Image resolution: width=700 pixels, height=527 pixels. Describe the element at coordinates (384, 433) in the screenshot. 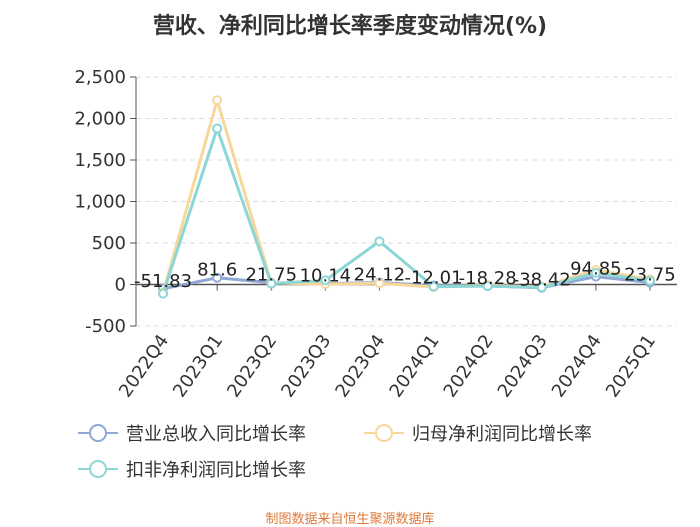

I see `legend-net-profit-icon` at that location.